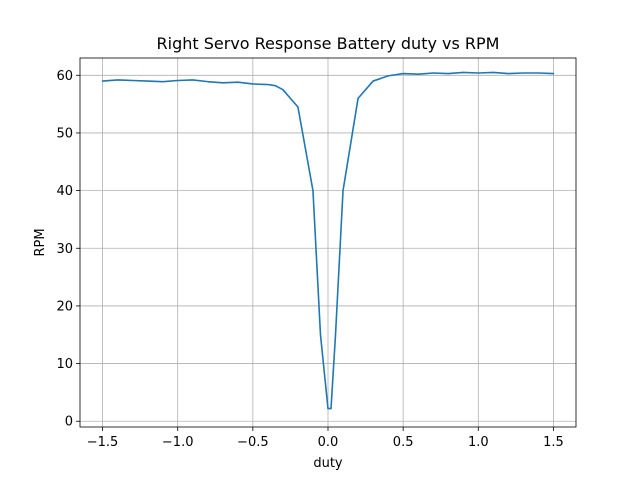  I want to click on y-tick-label: 50, so click(64, 133).